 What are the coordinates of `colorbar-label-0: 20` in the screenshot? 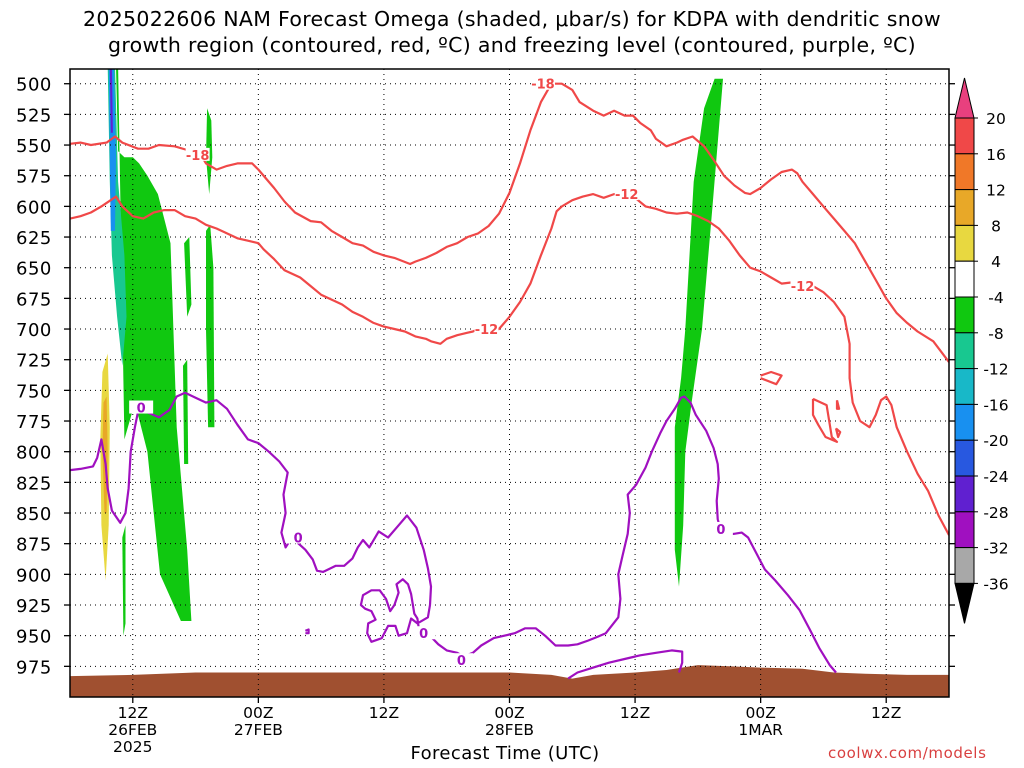 It's located at (996, 119).